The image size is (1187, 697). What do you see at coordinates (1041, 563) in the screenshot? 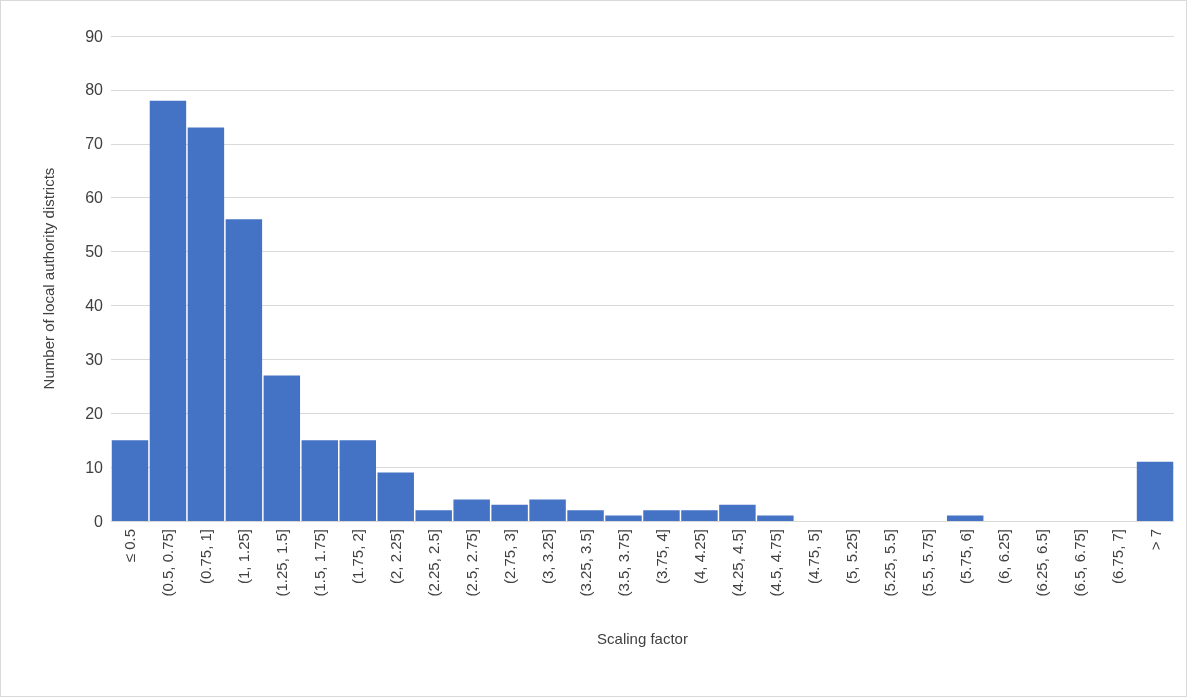
I see `x-tick-label: (6.25, 6.5]` at bounding box center [1041, 563].